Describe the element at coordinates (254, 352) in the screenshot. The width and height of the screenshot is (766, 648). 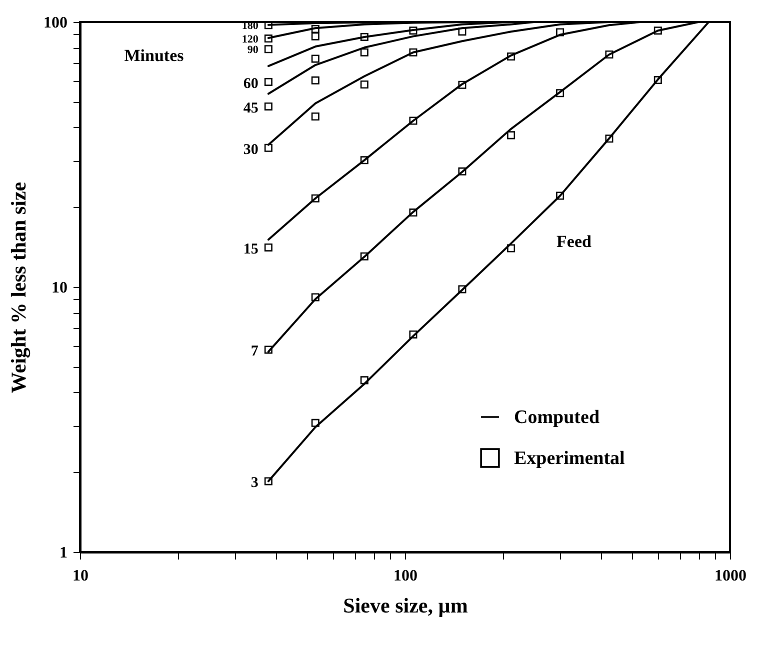
I see `annotation: 7` at that location.